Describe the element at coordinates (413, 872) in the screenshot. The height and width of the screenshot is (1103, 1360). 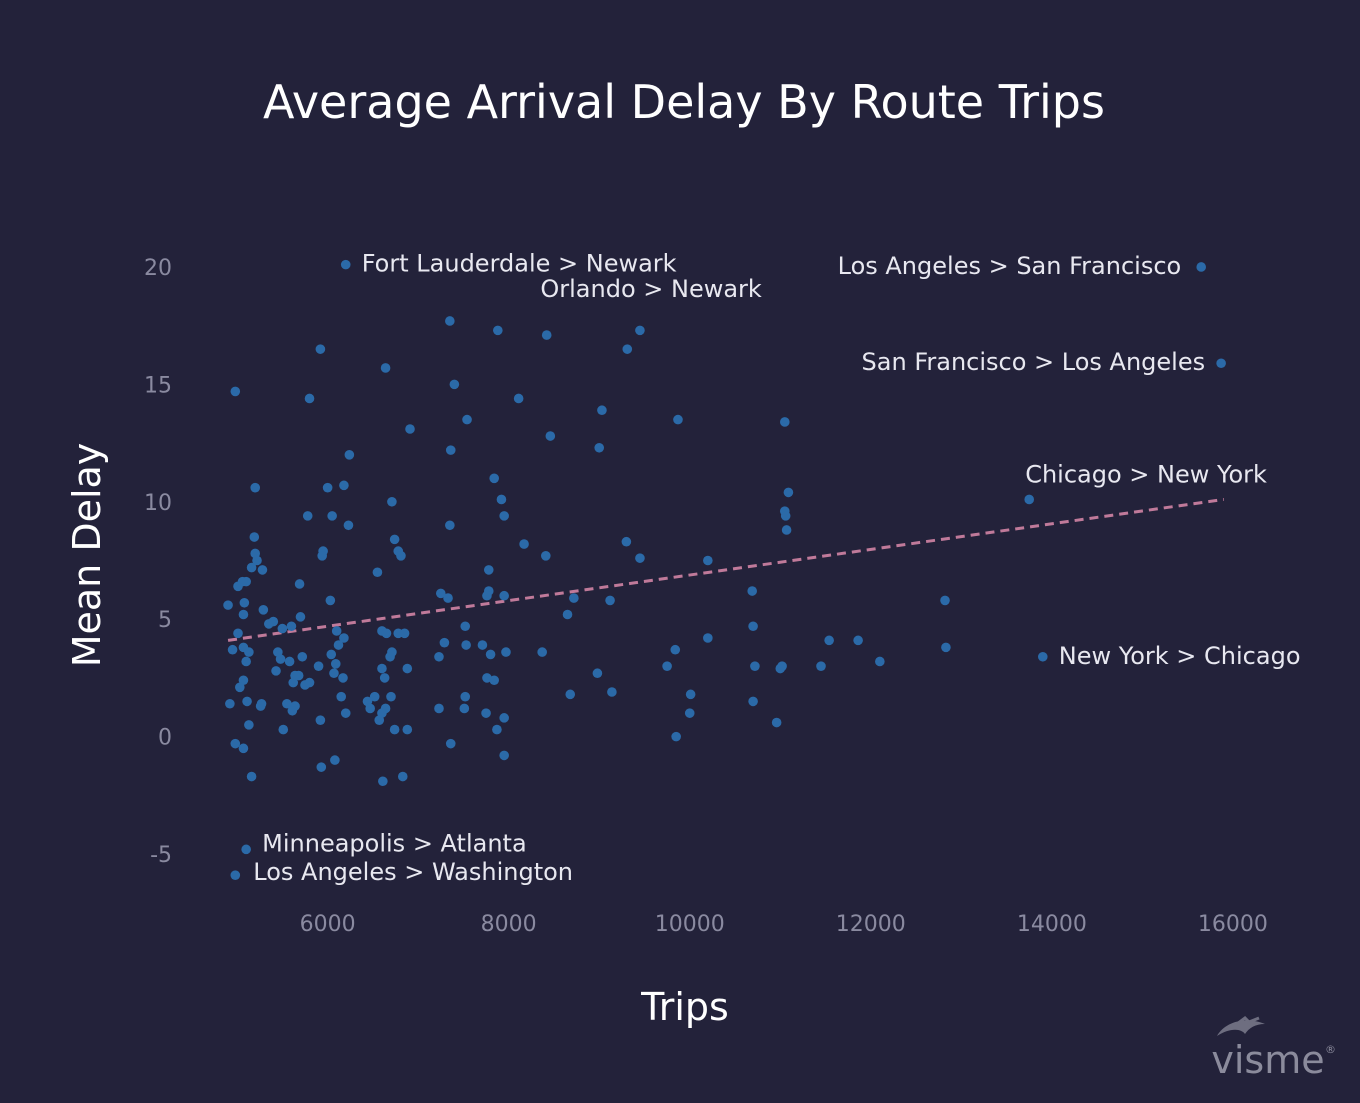
I see `annotation-label: Los Angeles > Washington` at that location.